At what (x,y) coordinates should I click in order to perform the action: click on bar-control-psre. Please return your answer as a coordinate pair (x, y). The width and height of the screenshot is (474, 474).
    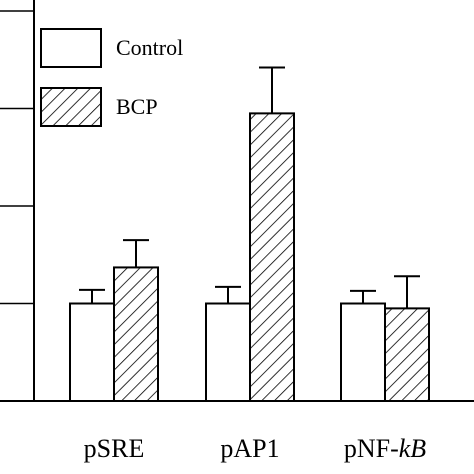
    Looking at the image, I should click on (92, 352).